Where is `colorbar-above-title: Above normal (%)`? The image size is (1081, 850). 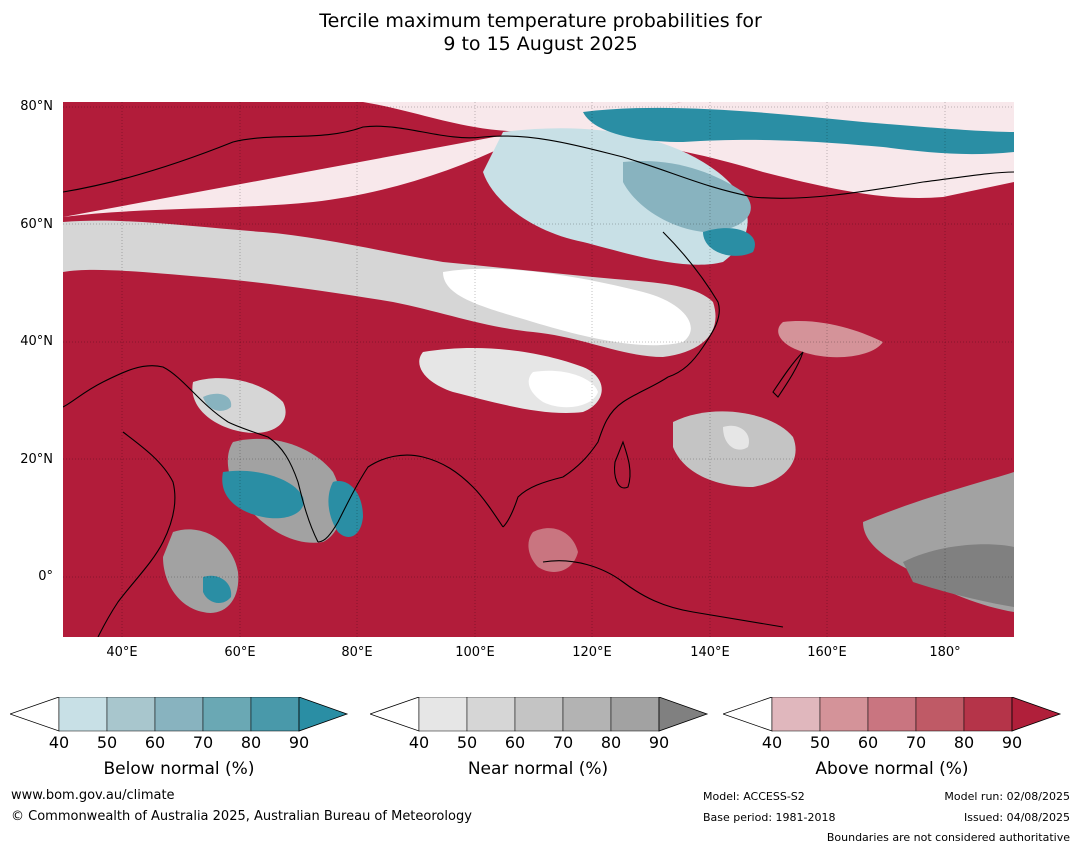
colorbar-above-title: Above normal (%) is located at coordinates (892, 769).